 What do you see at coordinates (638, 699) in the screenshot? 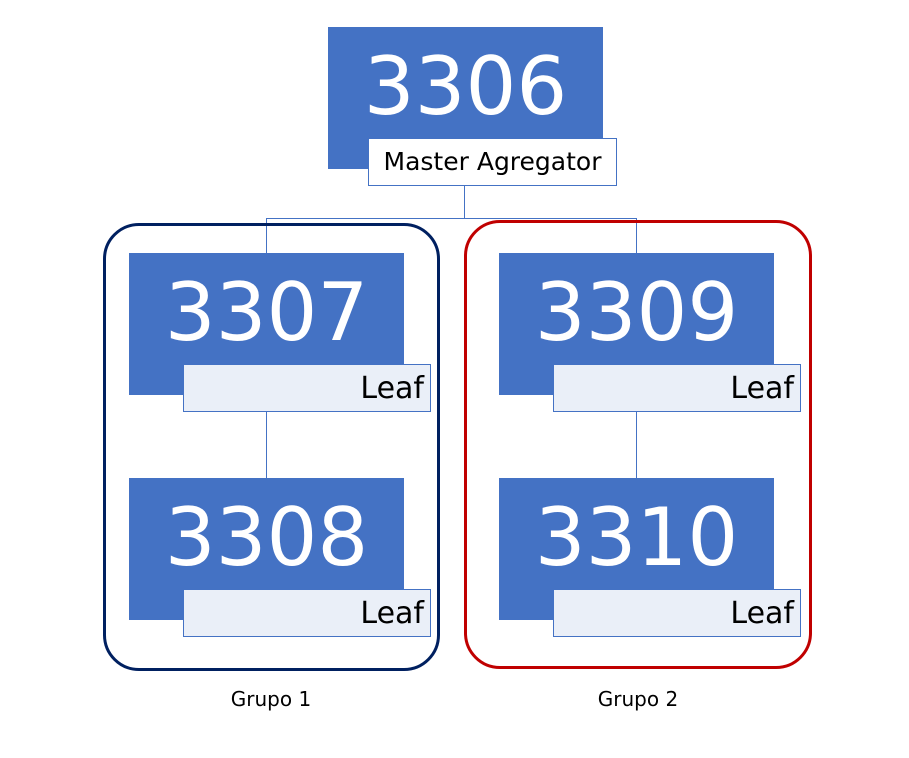
I see `group-2-label: Grupo 2` at bounding box center [638, 699].